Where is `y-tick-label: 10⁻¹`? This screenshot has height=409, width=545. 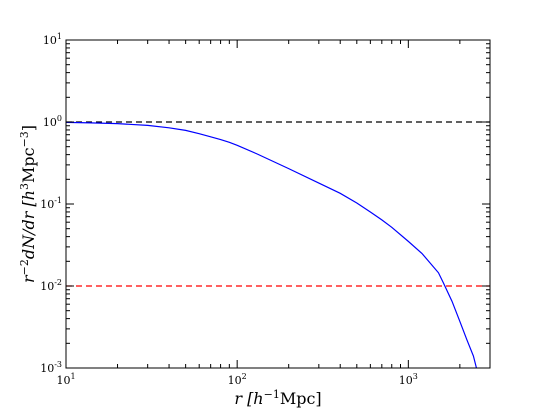 y-tick-label: 10⁻¹ is located at coordinates (51, 203).